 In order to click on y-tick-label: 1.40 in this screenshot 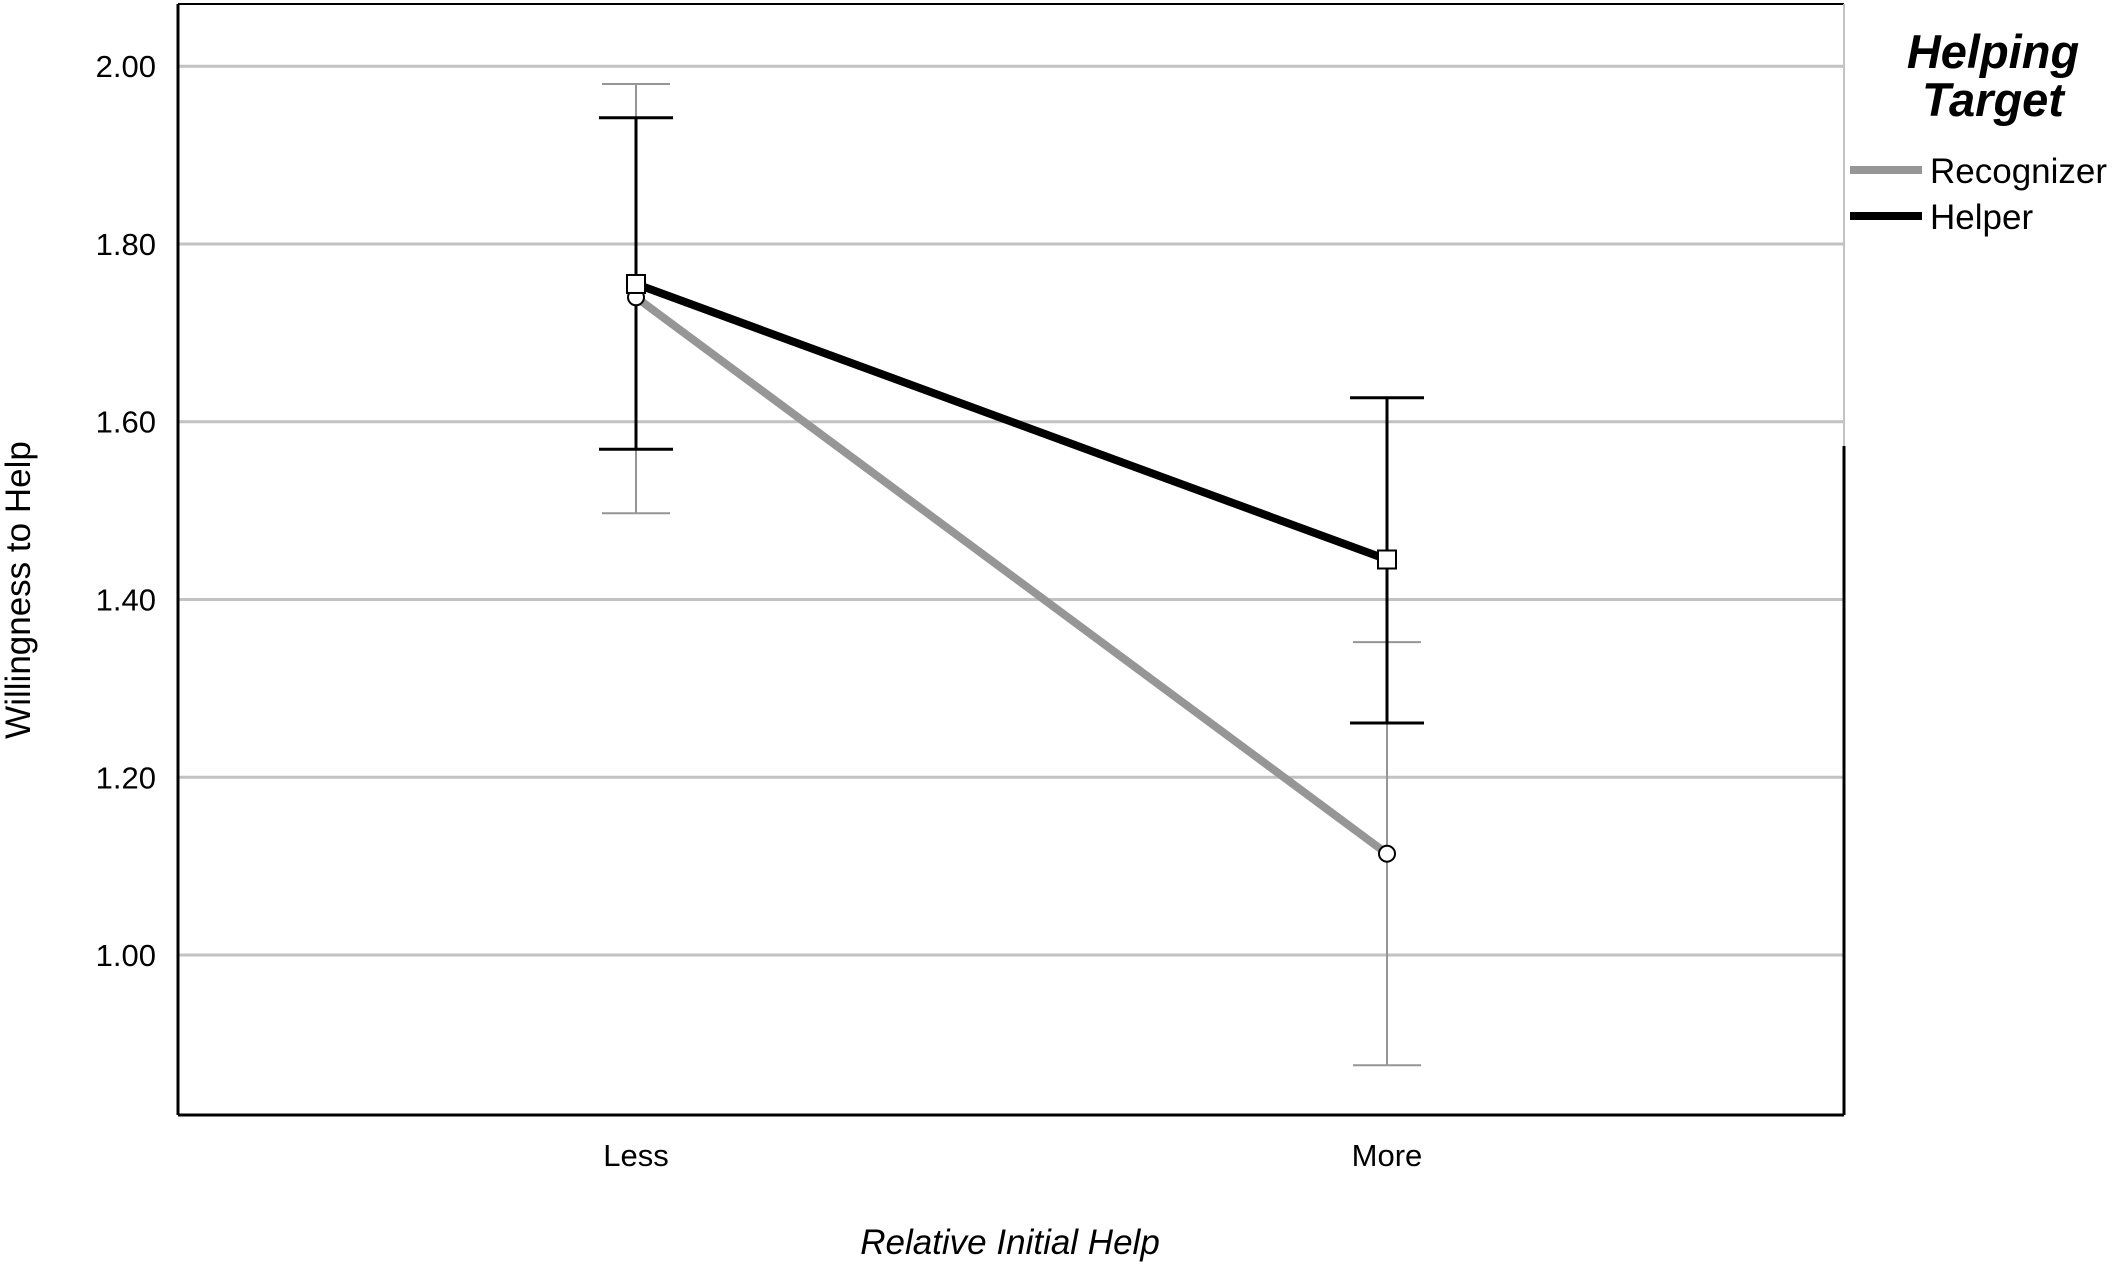, I will do `click(126, 599)`.